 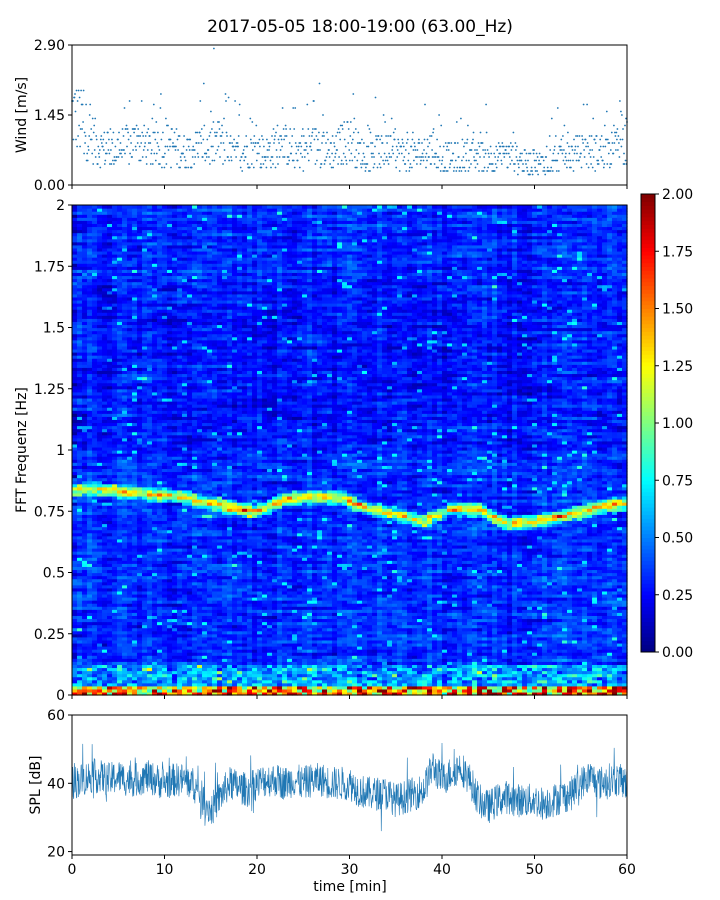 I want to click on wind-axes-frame, so click(x=349, y=115).